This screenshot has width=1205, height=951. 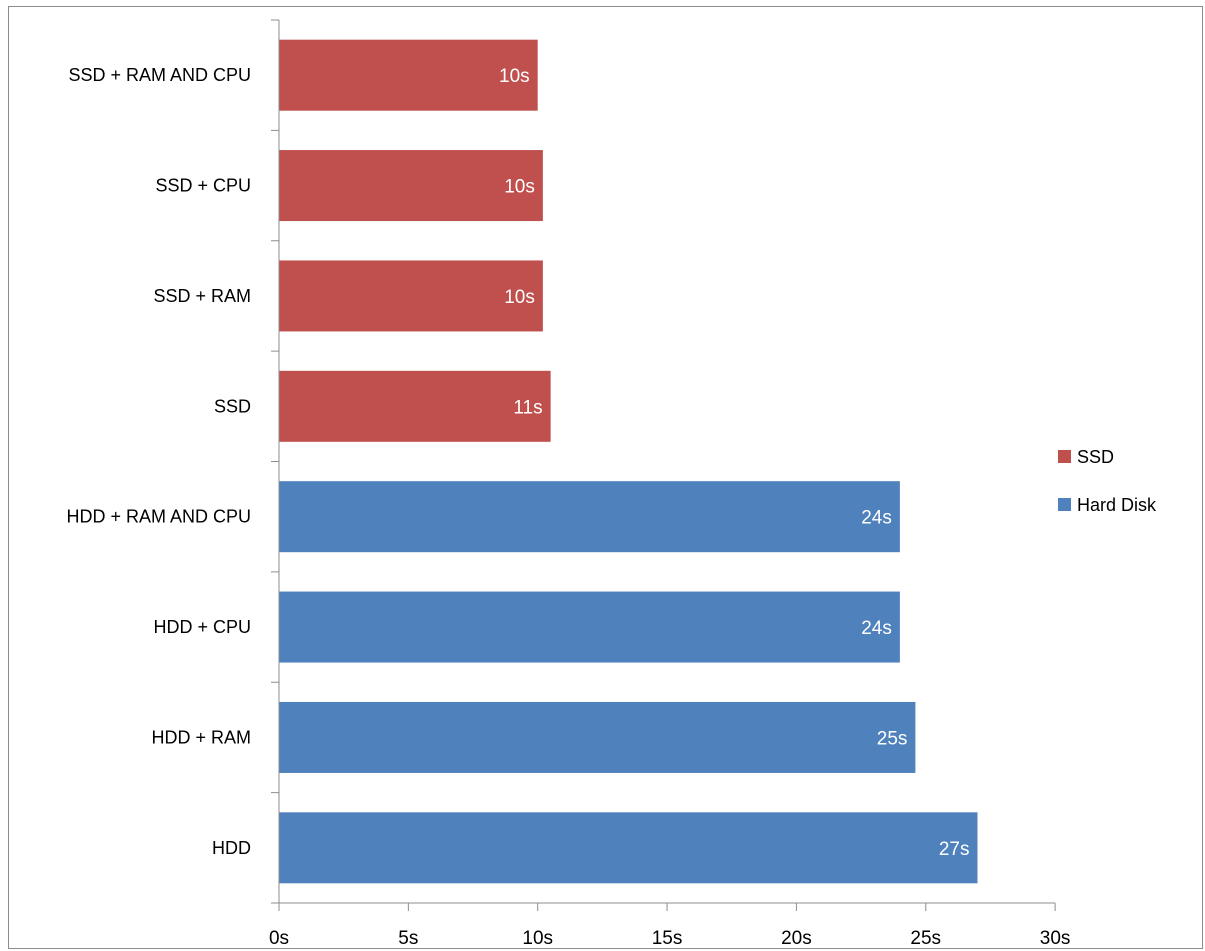 What do you see at coordinates (408, 938) in the screenshot?
I see `x-tick-label: 5s` at bounding box center [408, 938].